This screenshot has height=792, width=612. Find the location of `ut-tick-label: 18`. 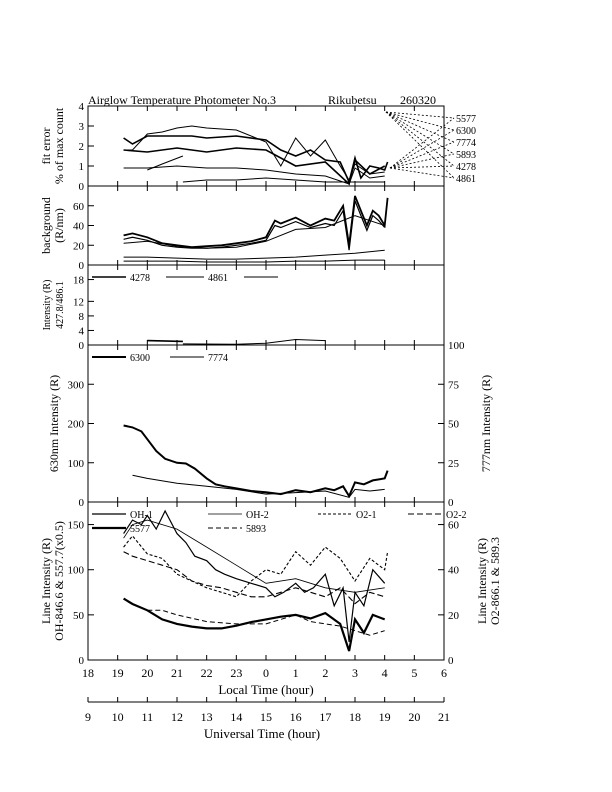

ut-tick-label: 18 is located at coordinates (355, 717).